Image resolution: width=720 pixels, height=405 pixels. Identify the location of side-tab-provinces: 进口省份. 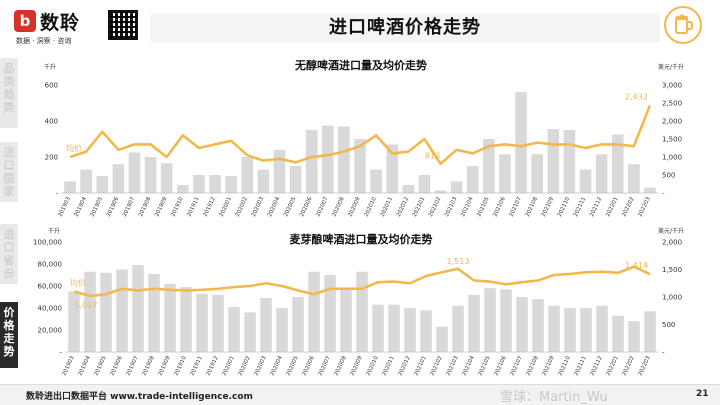
(9, 254).